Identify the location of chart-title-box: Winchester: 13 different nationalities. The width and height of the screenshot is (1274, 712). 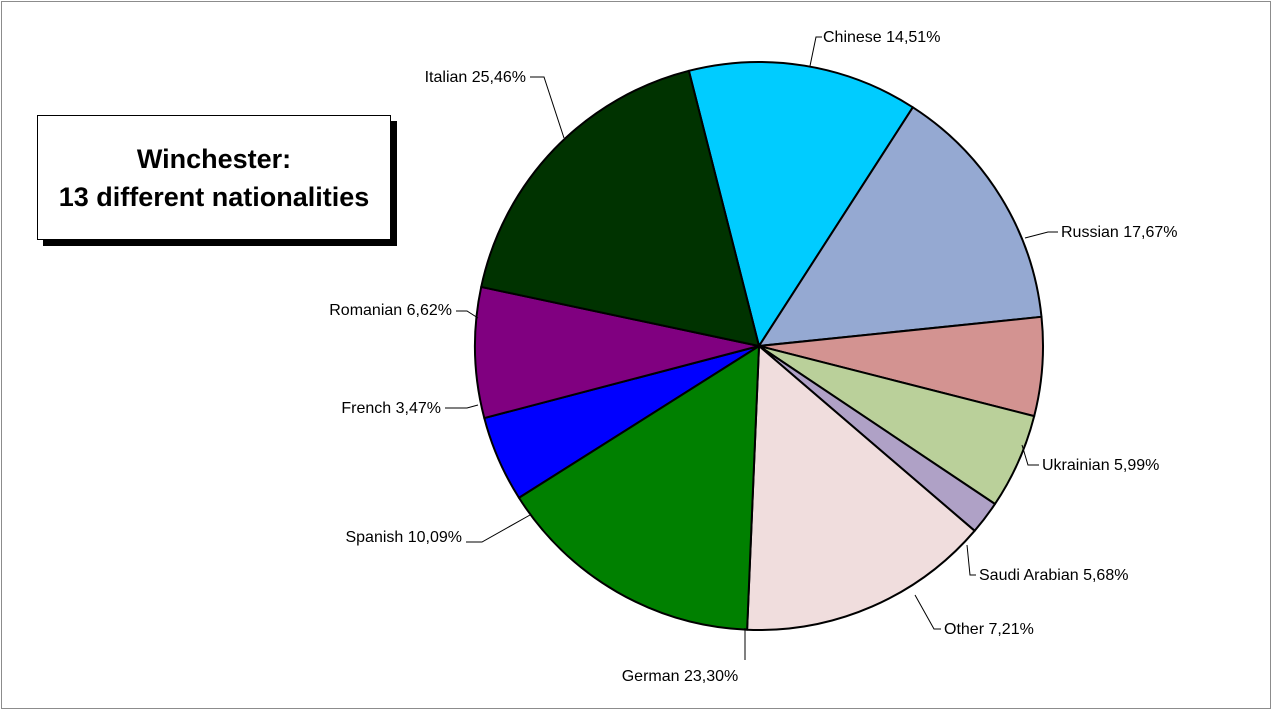
(214, 177).